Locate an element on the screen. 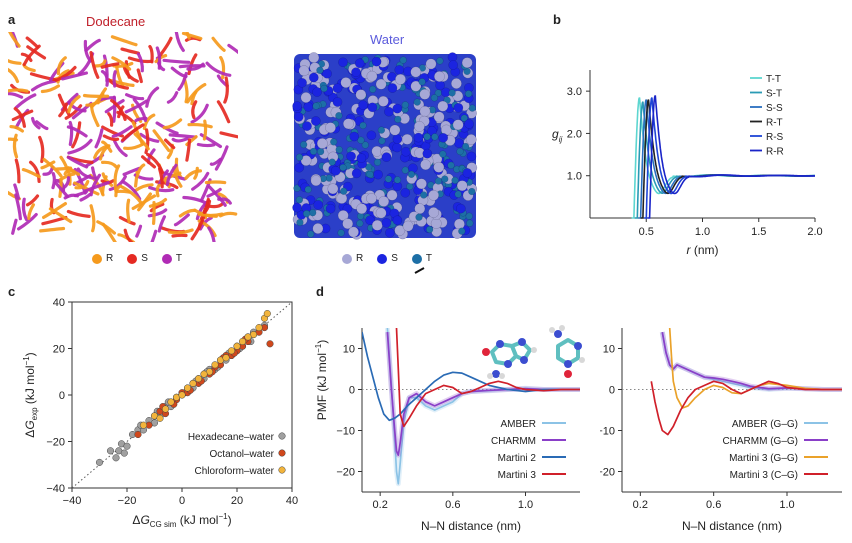 The width and height of the screenshot is (852, 543). water-legend-s: S is located at coordinates (387, 258).